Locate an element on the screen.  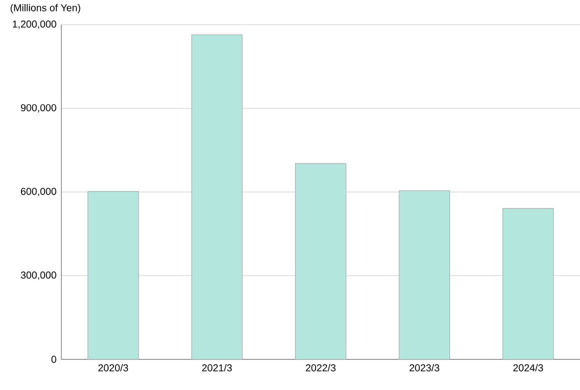
y-tick-label: 900,000 is located at coordinates (38, 108).